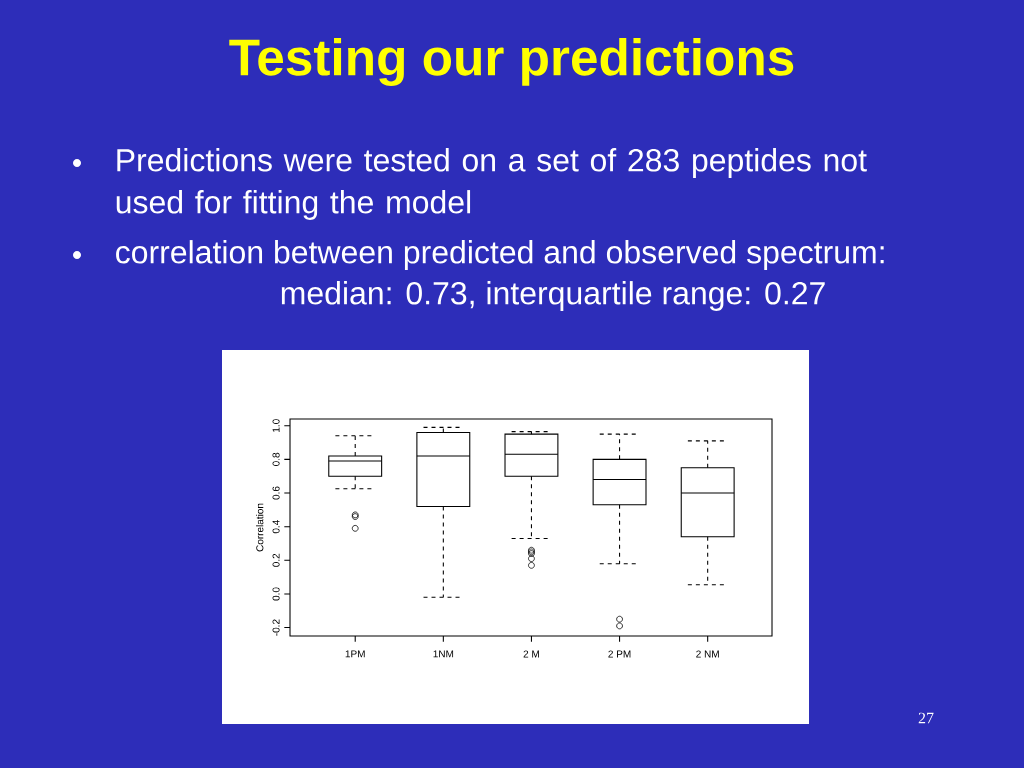 This screenshot has height=768, width=1024. I want to click on y-axis-title: Correlation, so click(260, 527).